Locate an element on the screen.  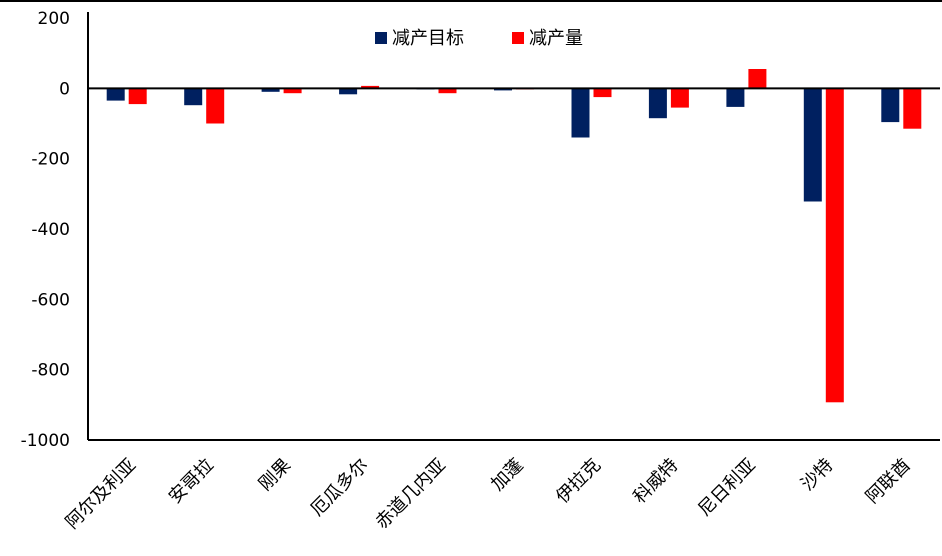
x-category-label: 科威特 is located at coordinates (655, 481).